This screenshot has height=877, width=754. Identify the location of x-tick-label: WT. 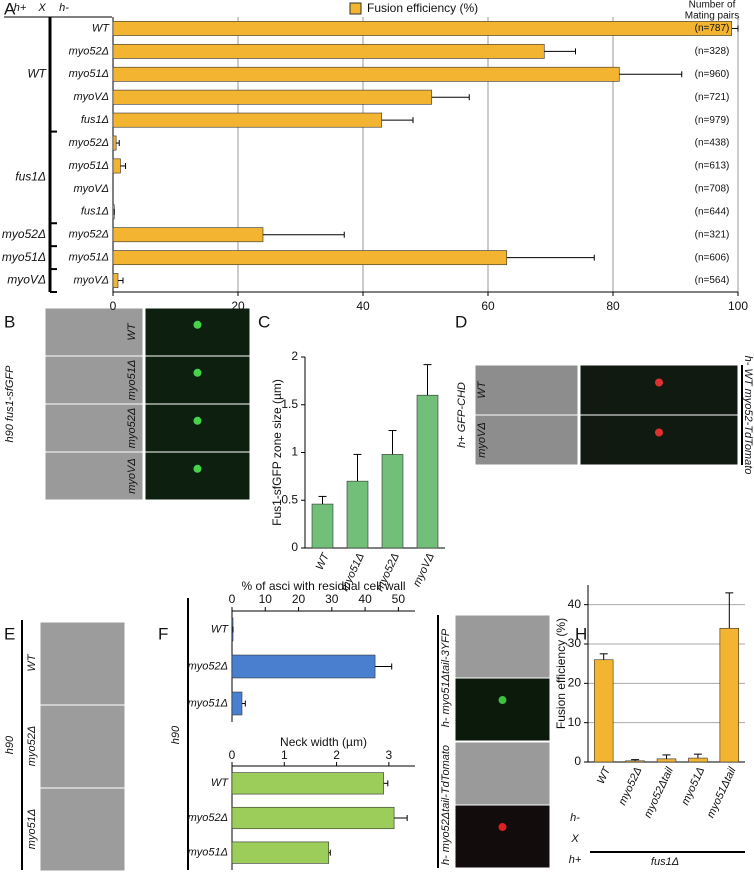
(323, 561).